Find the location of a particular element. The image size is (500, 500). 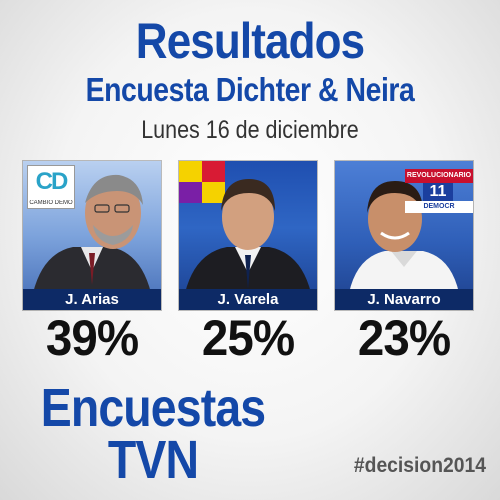

party-logo-top: REVOLUCIONARIO is located at coordinates (439, 176).